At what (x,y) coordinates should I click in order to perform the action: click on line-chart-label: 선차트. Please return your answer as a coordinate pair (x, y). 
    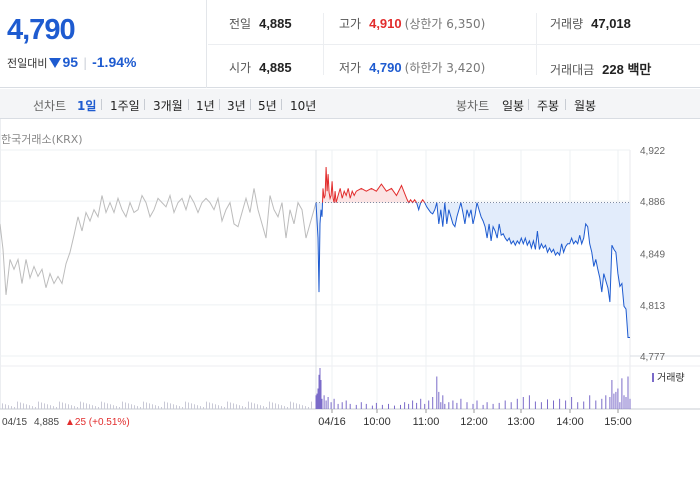
    Looking at the image, I should click on (50, 106).